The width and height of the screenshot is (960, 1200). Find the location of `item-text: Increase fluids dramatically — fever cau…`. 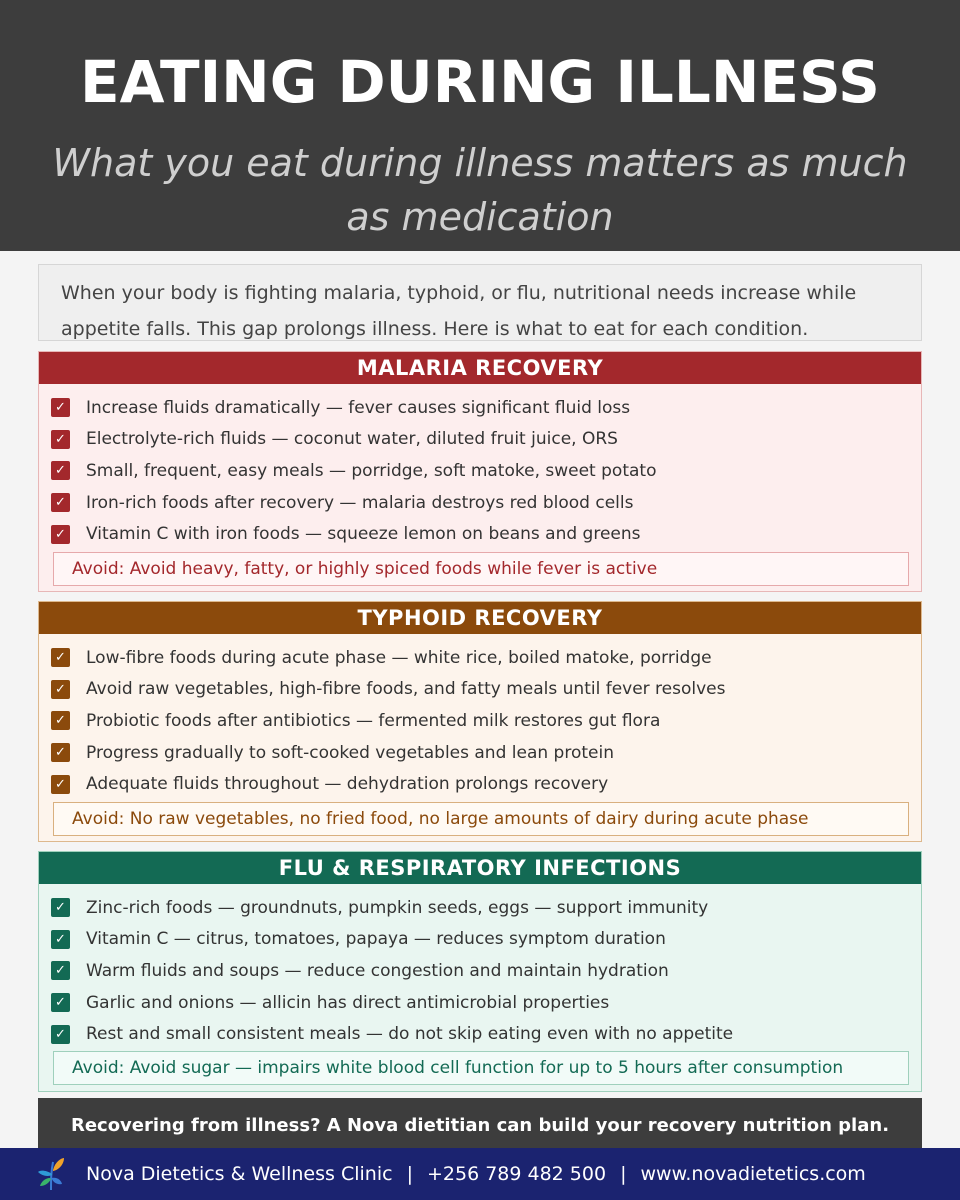

item-text: Increase fluids dramatically — fever cau… is located at coordinates (358, 407).